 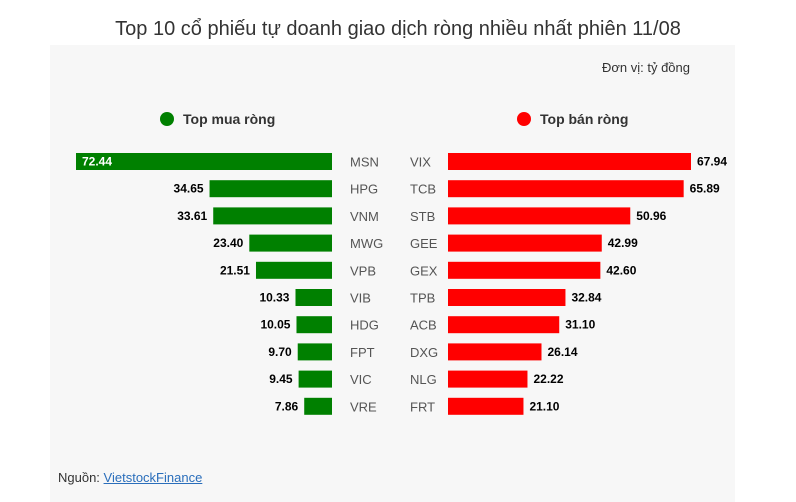 What do you see at coordinates (422, 298) in the screenshot?
I see `sell-ticker-label: TPB` at bounding box center [422, 298].